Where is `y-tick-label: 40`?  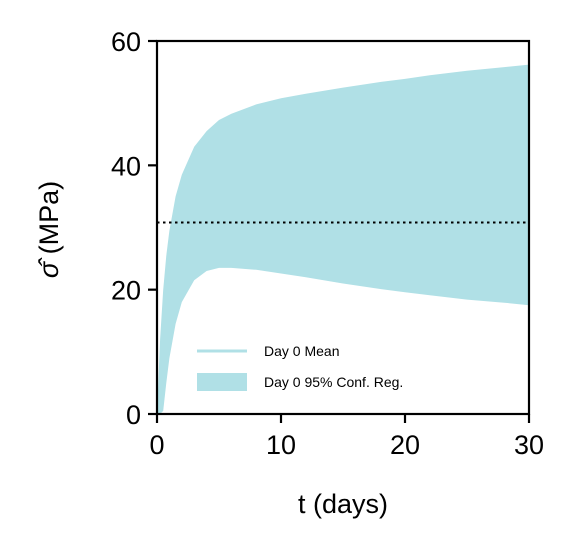
y-tick-label: 40 is located at coordinates (126, 166).